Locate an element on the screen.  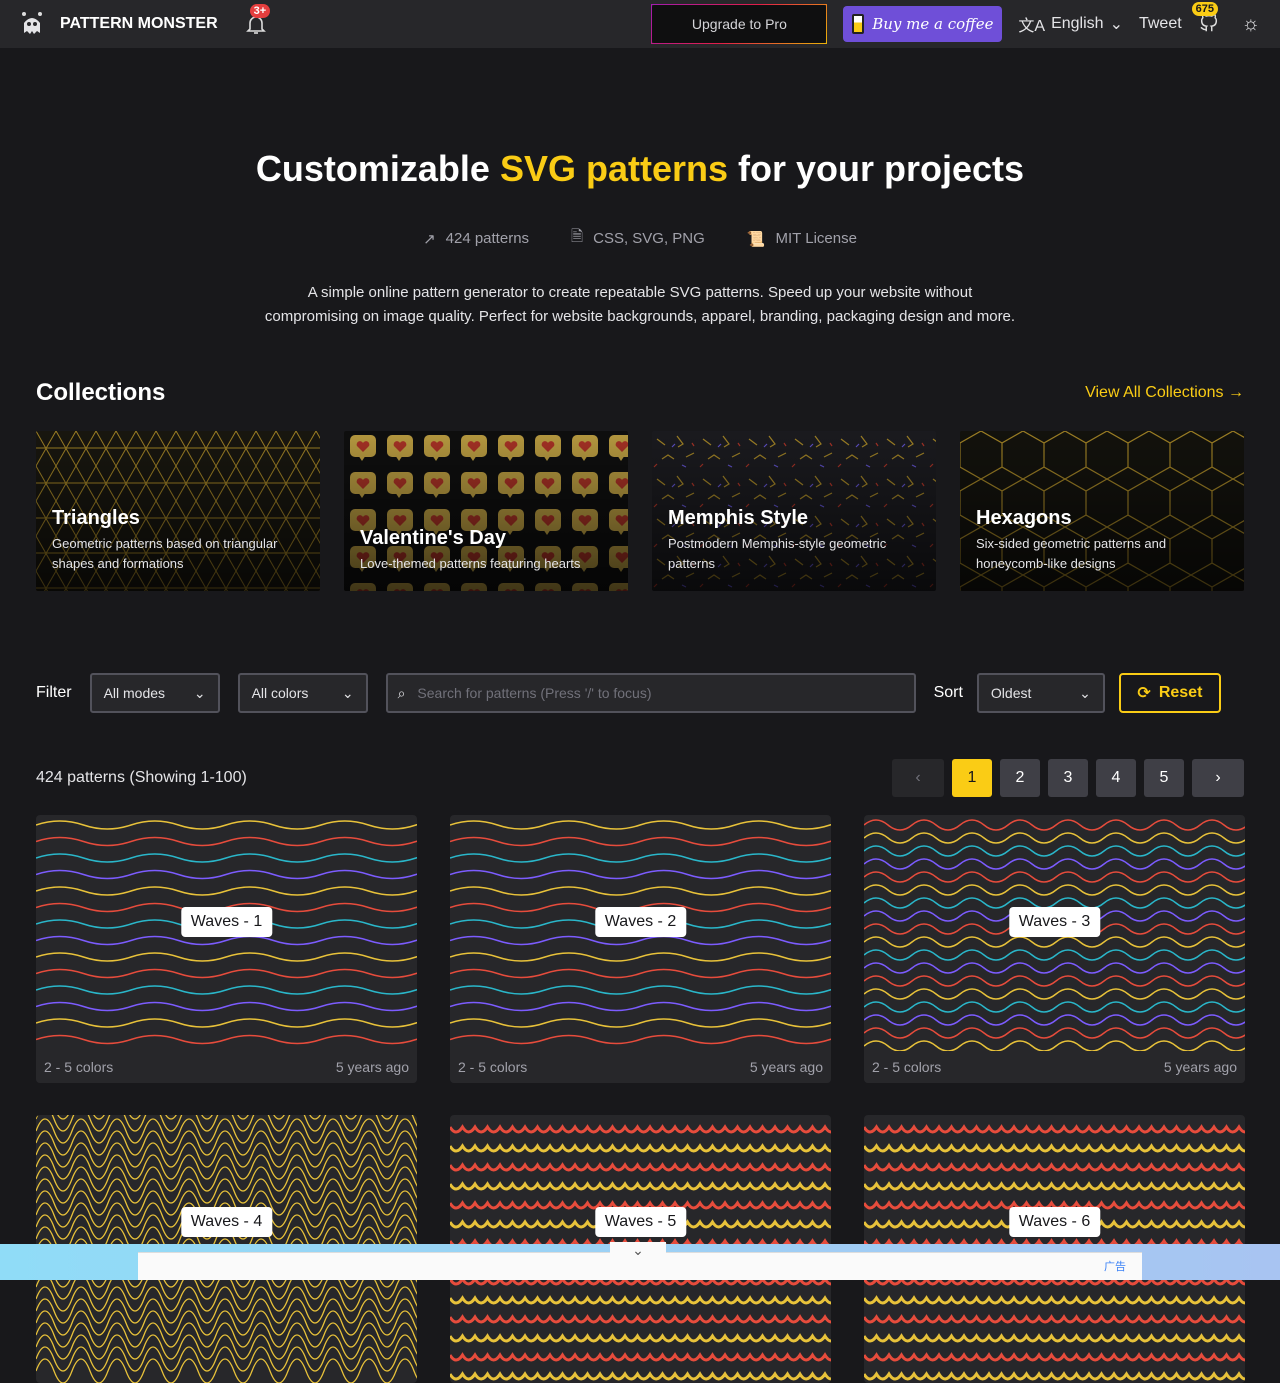
stat-license: 📜 MIT License is located at coordinates (801, 239).